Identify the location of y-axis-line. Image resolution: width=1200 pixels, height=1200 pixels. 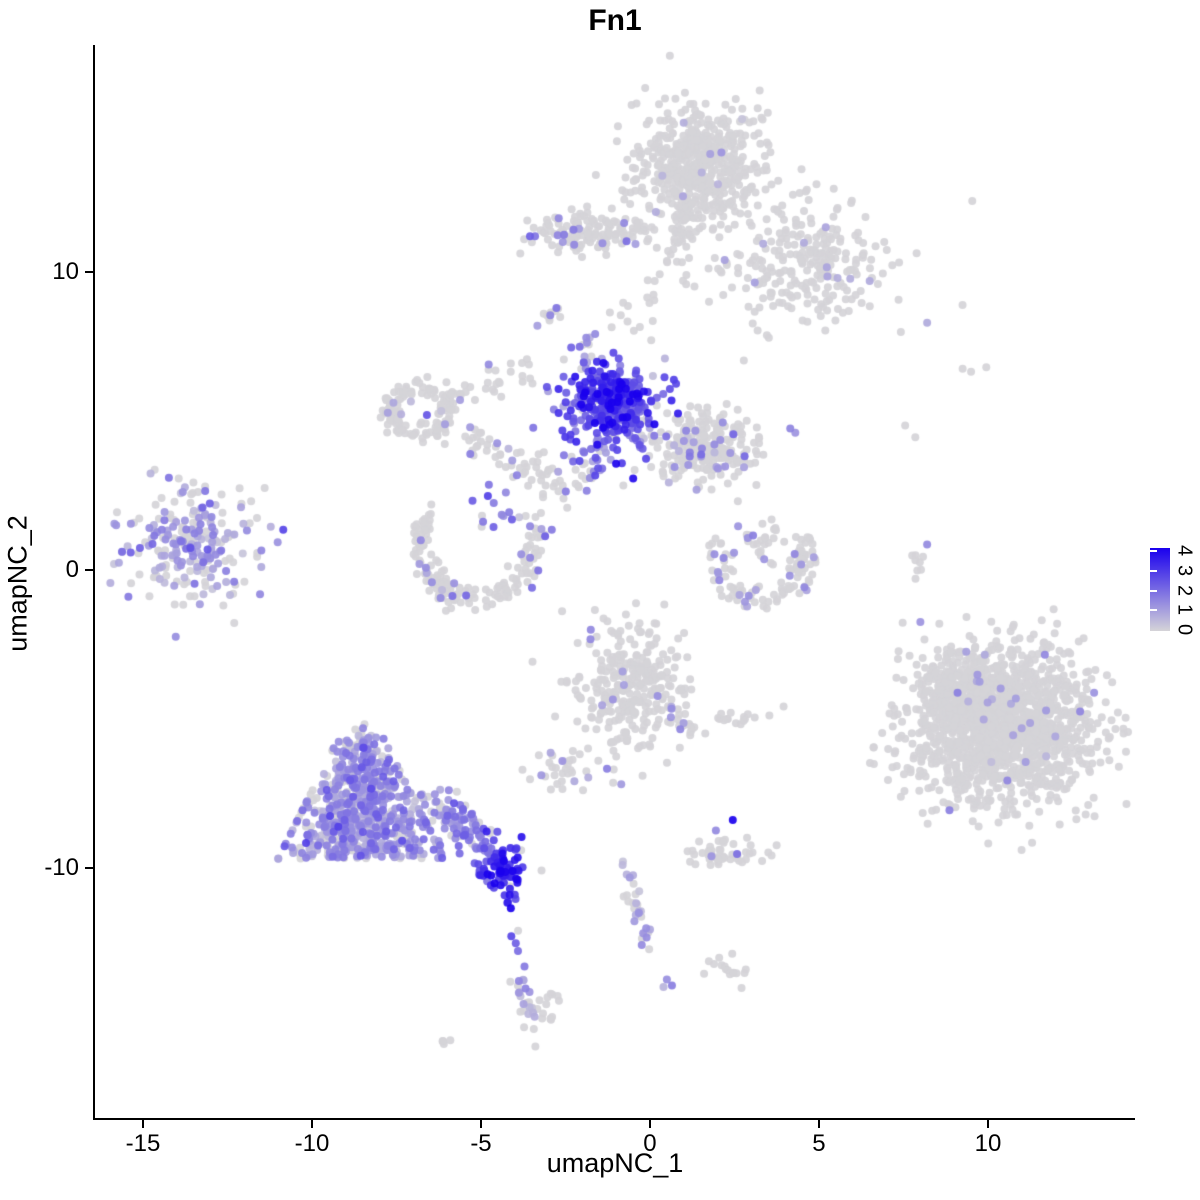
(94, 582).